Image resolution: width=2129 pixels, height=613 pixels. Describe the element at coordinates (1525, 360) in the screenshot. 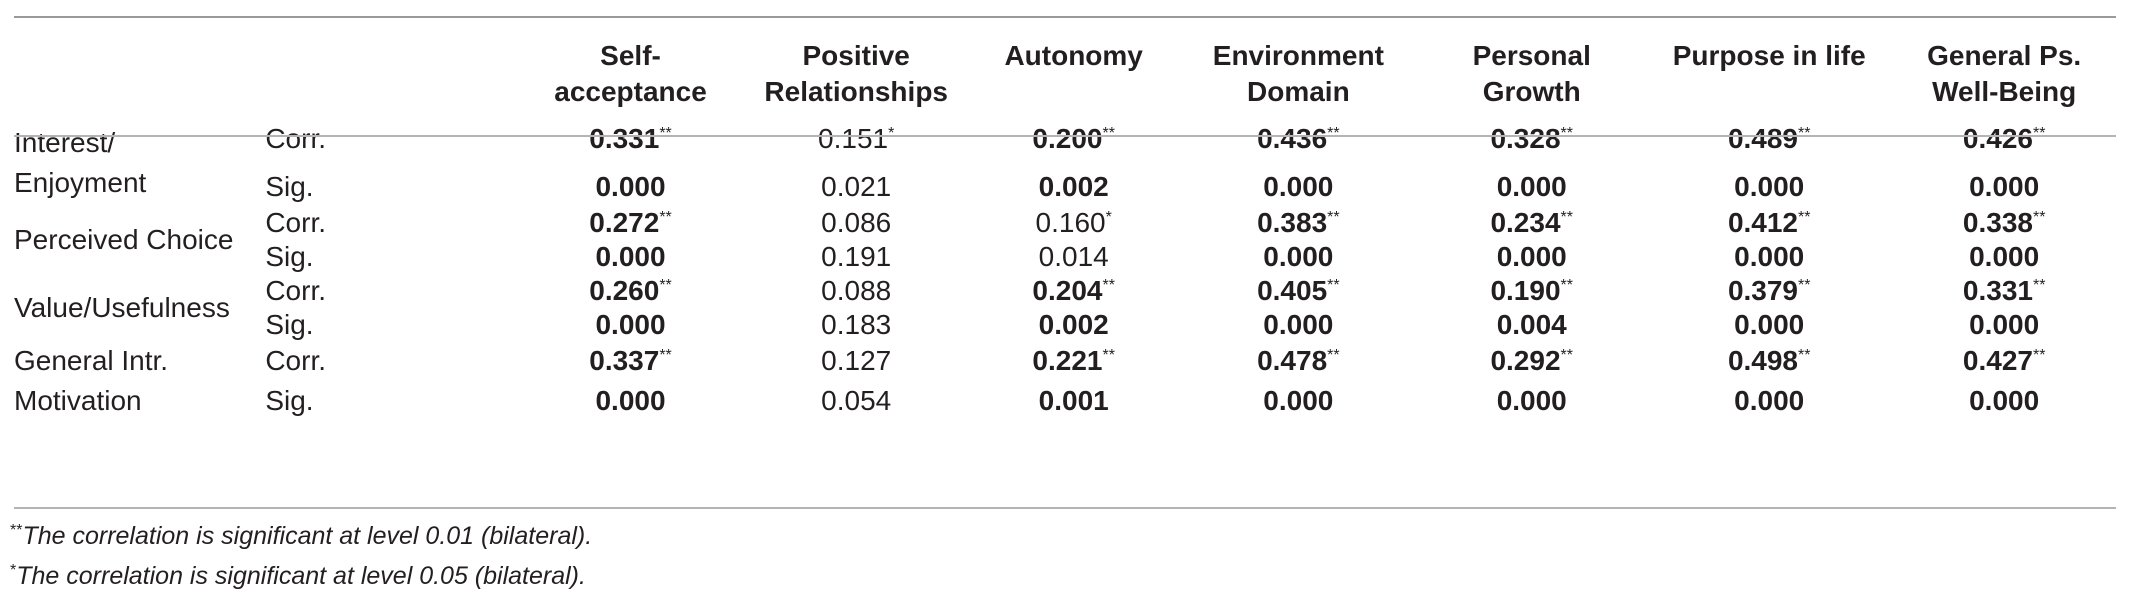

I see `corr-value: 0.292` at that location.